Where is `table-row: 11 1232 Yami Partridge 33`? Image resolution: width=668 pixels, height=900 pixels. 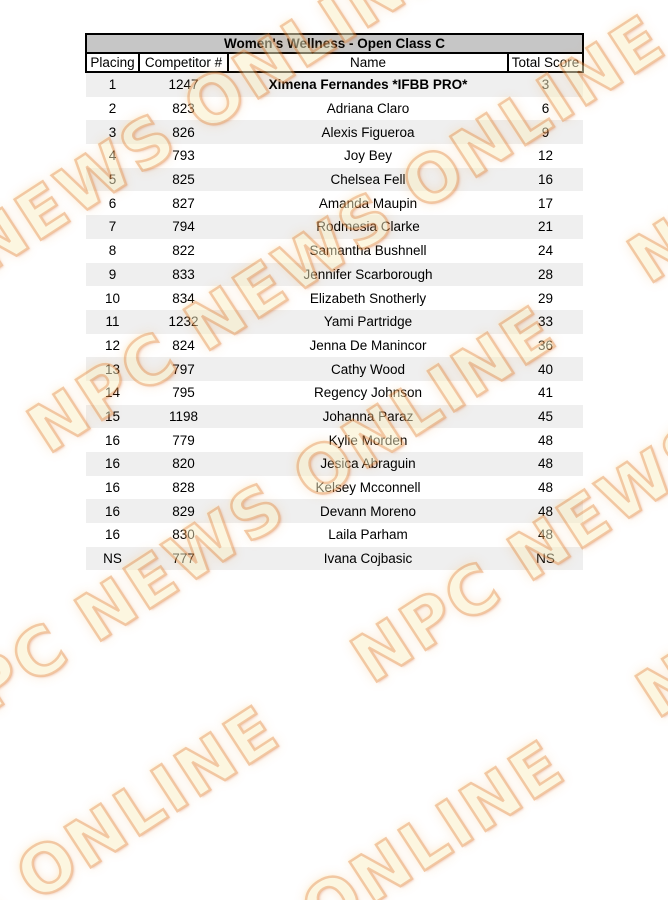 table-row: 11 1232 Yami Partridge 33 is located at coordinates (335, 321).